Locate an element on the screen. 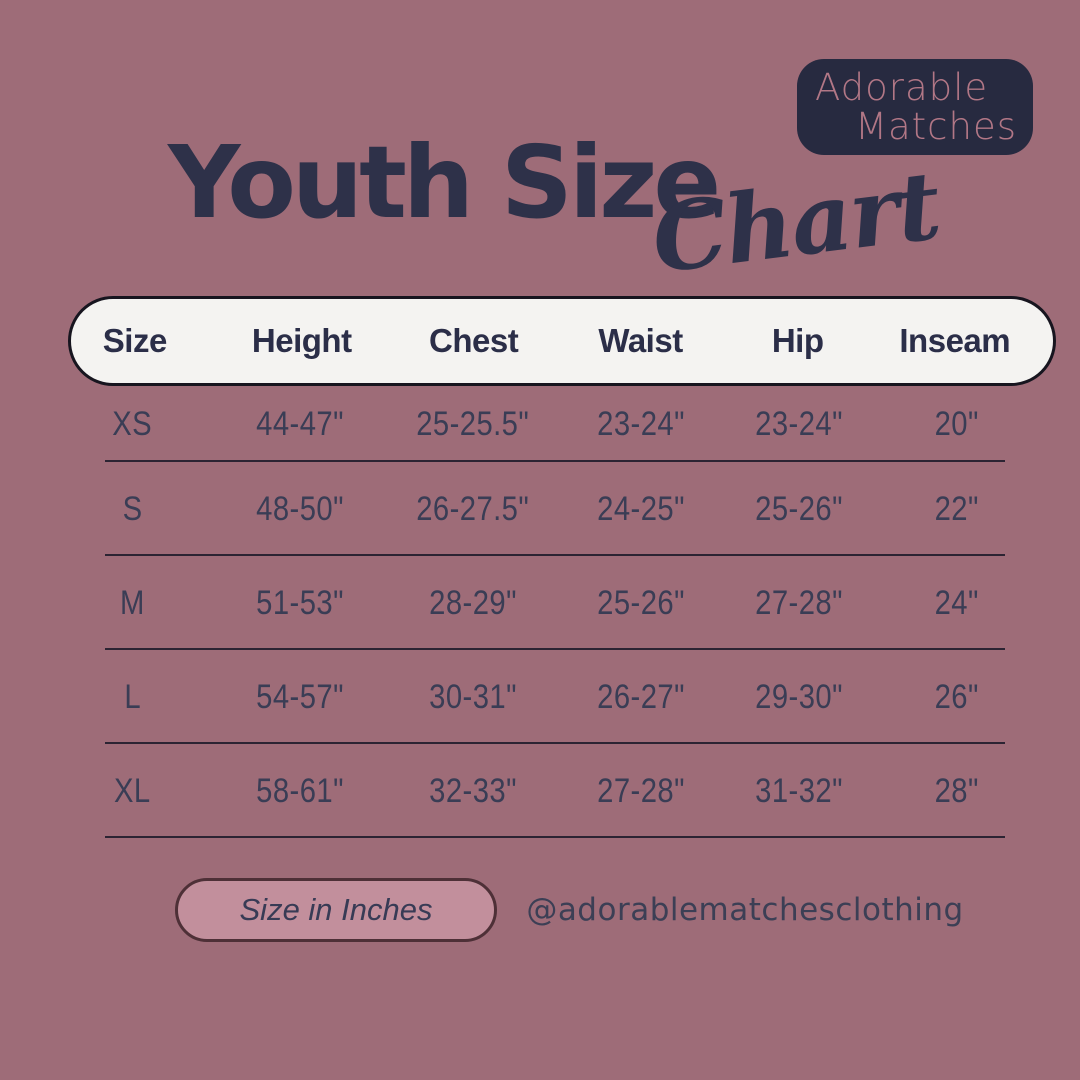  cell-height: 54-57" is located at coordinates (300, 696).